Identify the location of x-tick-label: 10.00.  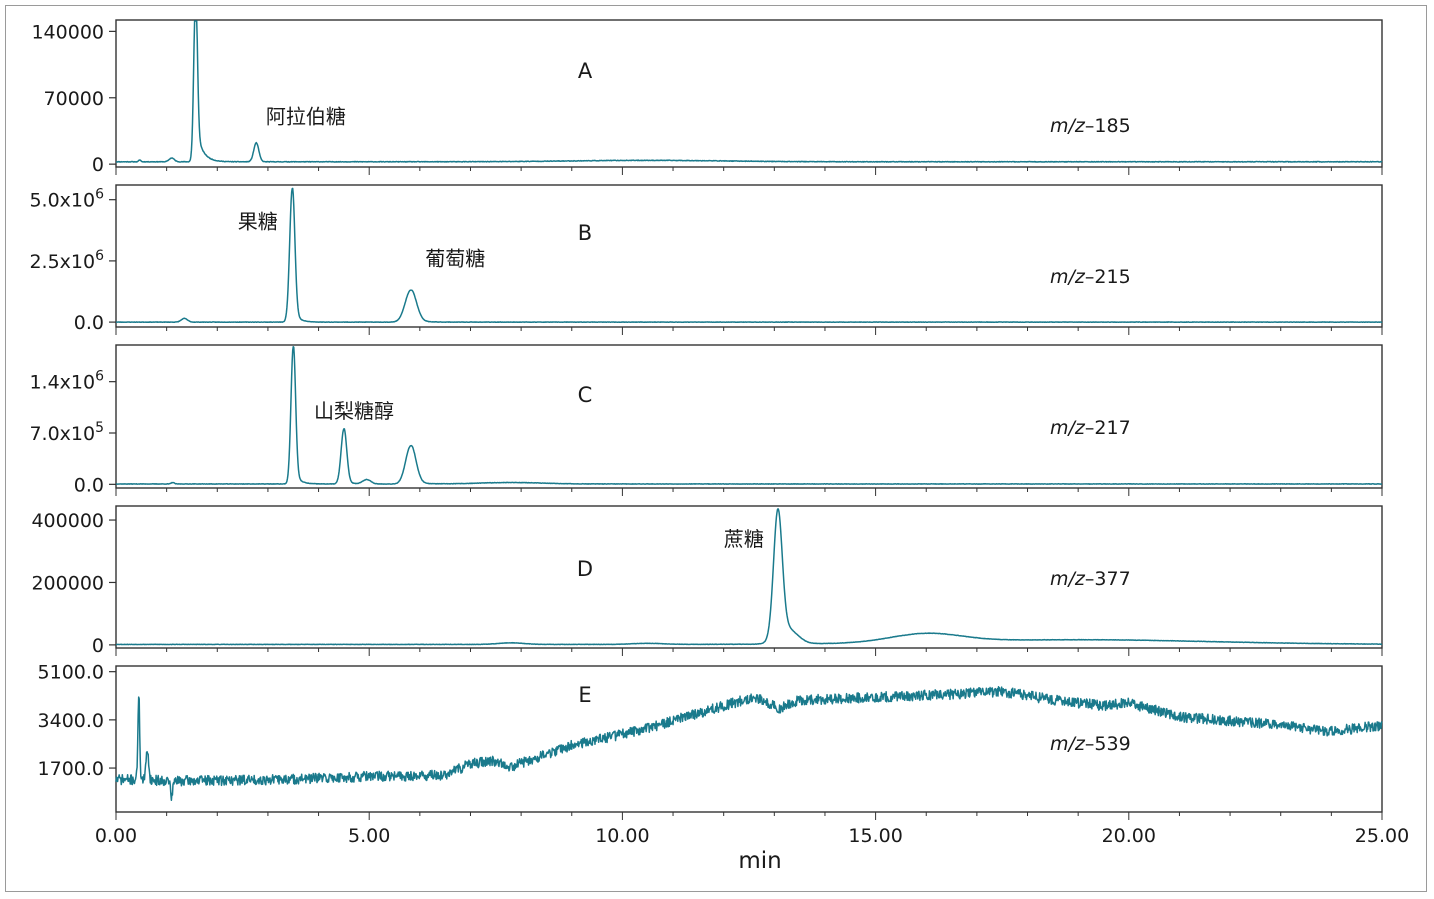
(622, 836).